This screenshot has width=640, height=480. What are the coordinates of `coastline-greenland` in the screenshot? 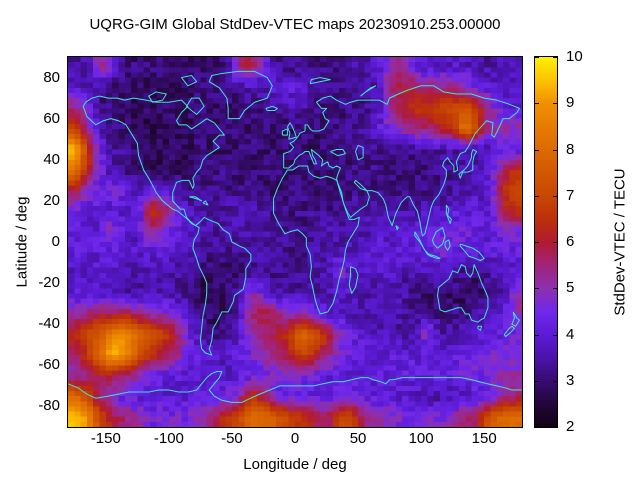 It's located at (240, 94).